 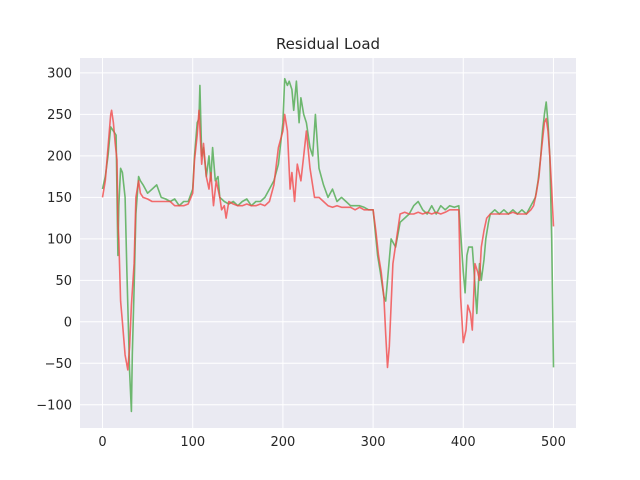 I want to click on y-tick-label: 250, so click(x=59, y=115).